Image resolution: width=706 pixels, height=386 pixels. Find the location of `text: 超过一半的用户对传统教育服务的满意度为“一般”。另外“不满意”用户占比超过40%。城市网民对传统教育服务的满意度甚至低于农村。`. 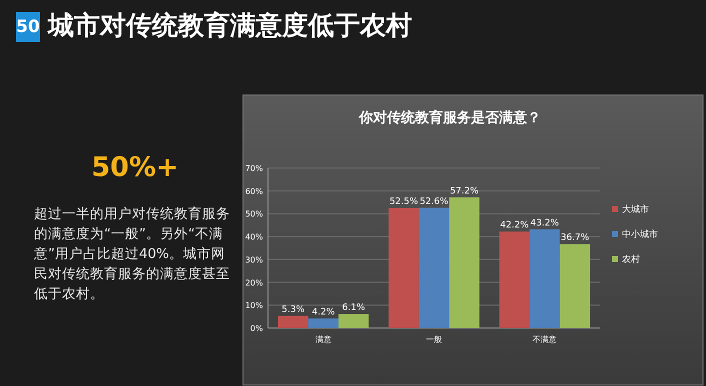

text: 超过一半的用户对传统教育服务的满意度为“一般”。另外“不满意”用户占比超过40%。城市网民对传统教育服务的满意度甚至低于农村。 is located at coordinates (132, 254).